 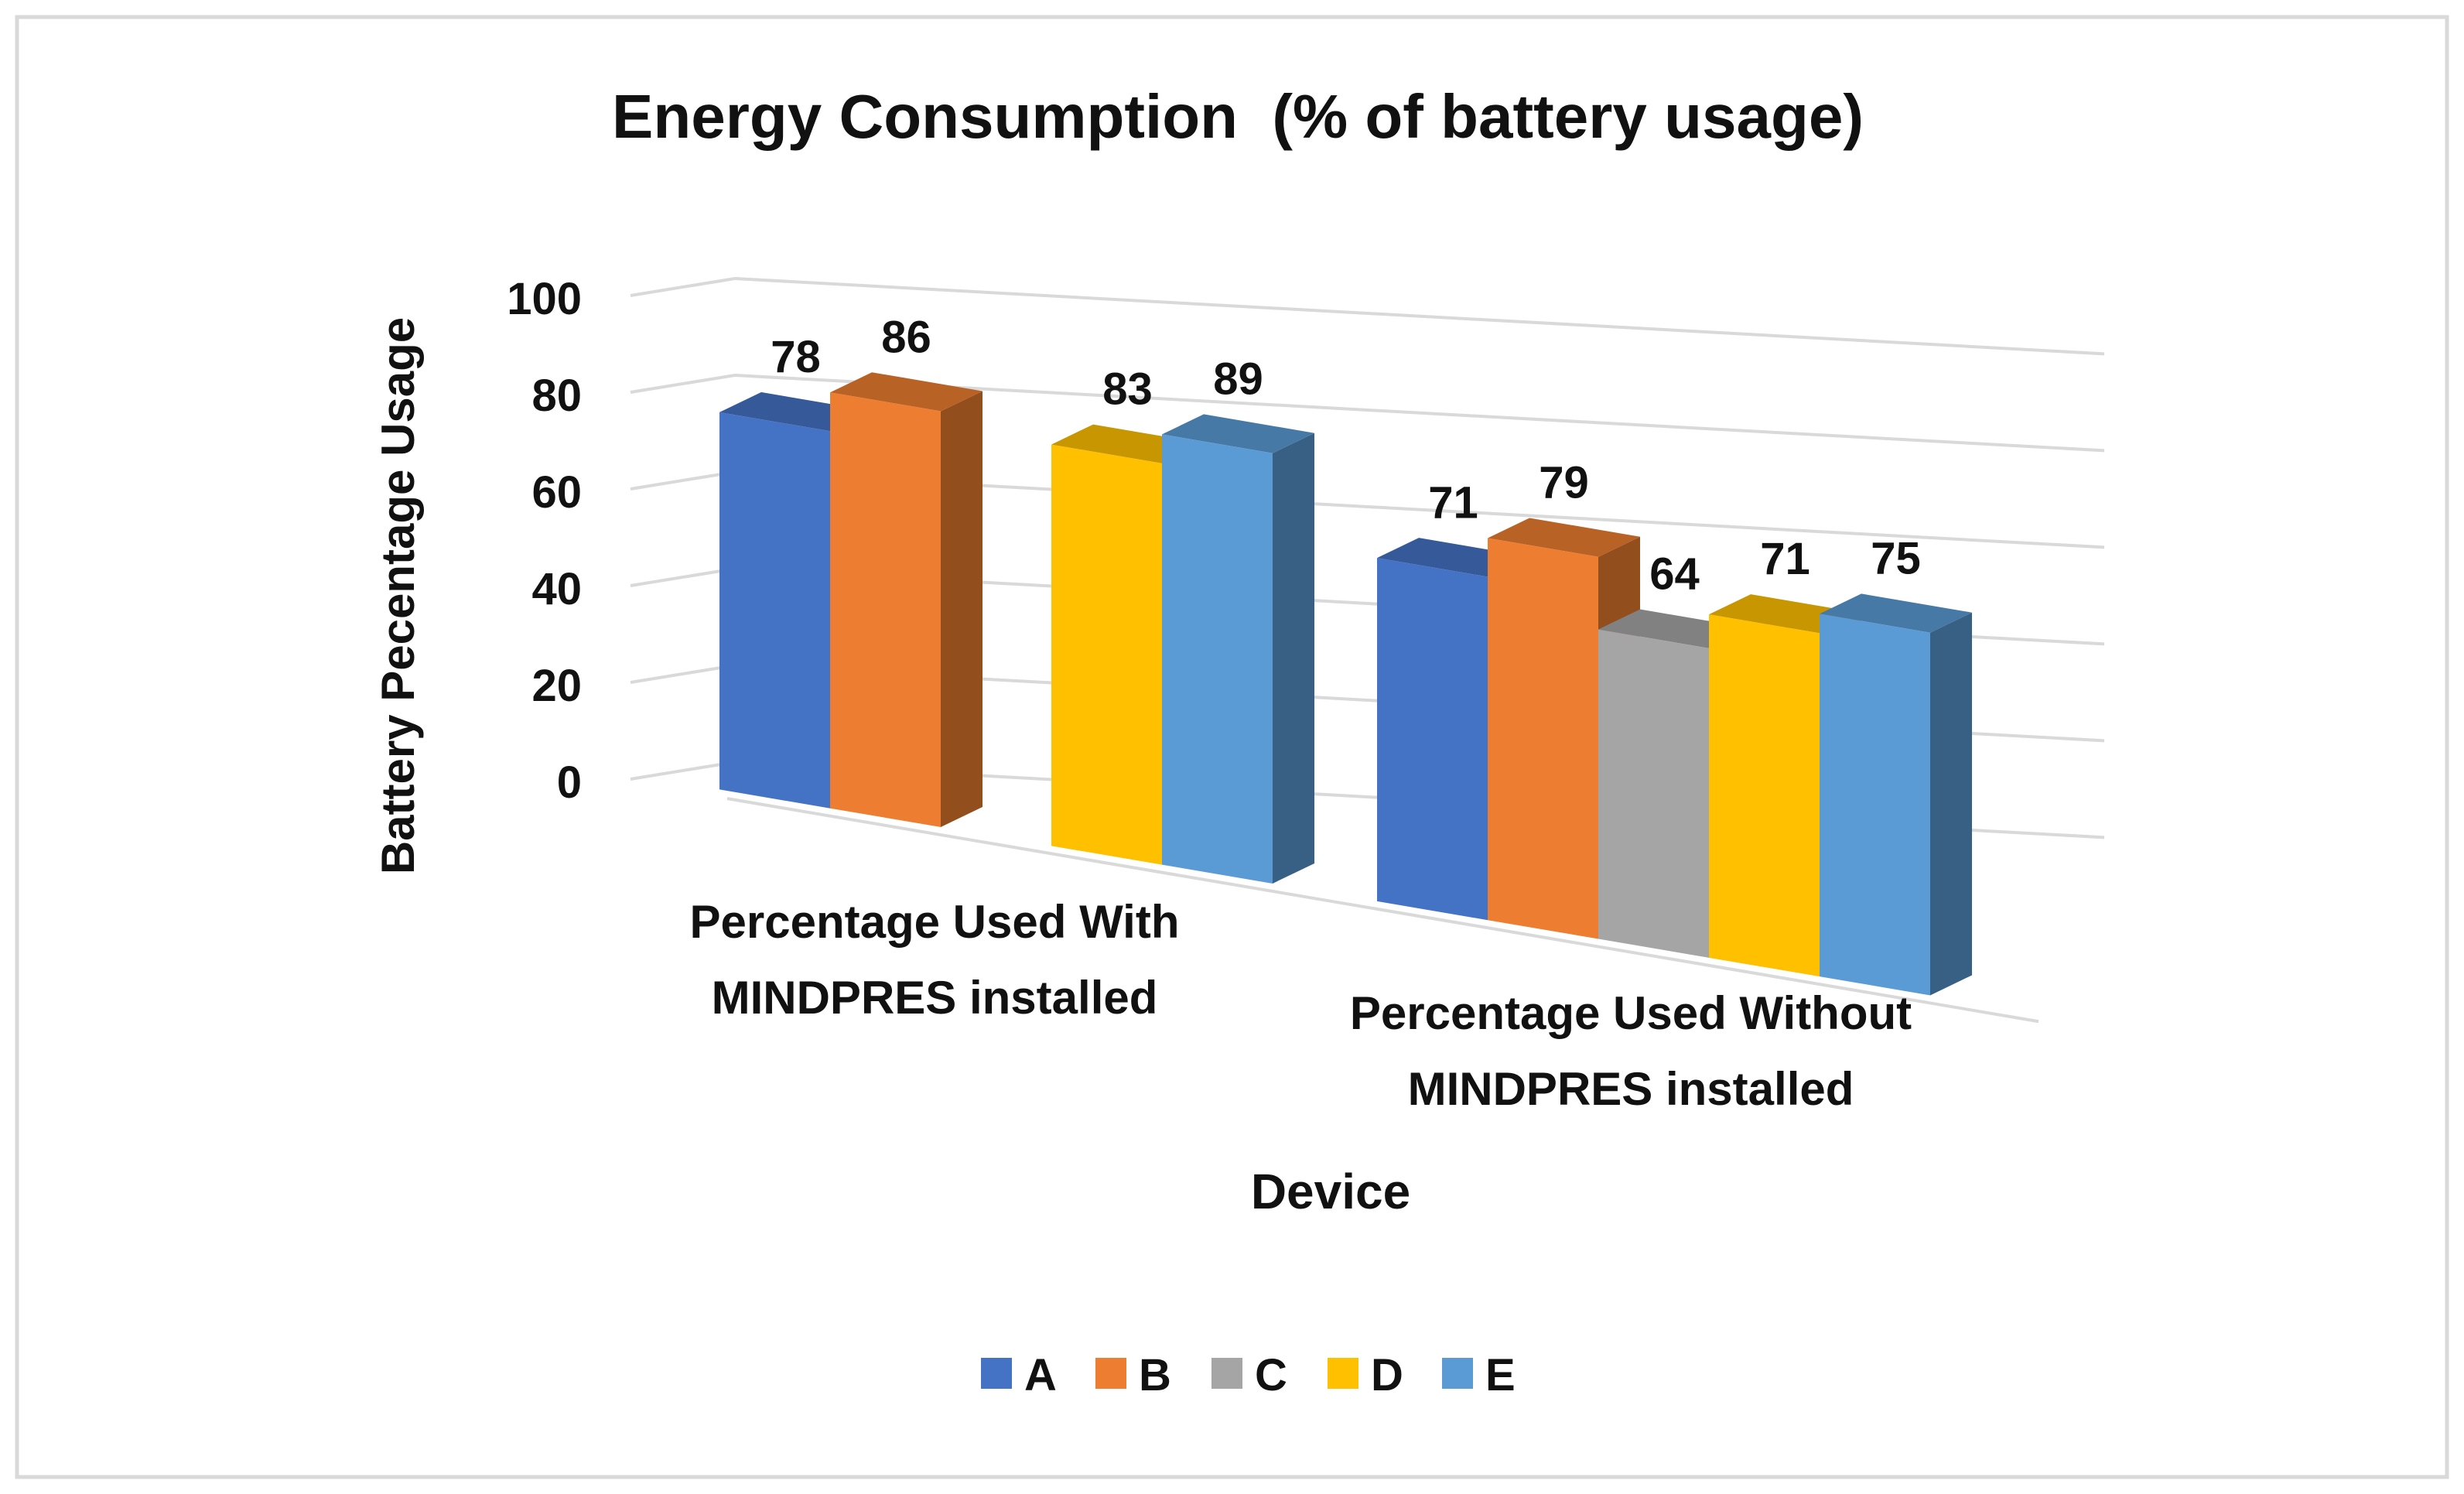 What do you see at coordinates (1675, 574) in the screenshot?
I see `data-label: 64` at bounding box center [1675, 574].